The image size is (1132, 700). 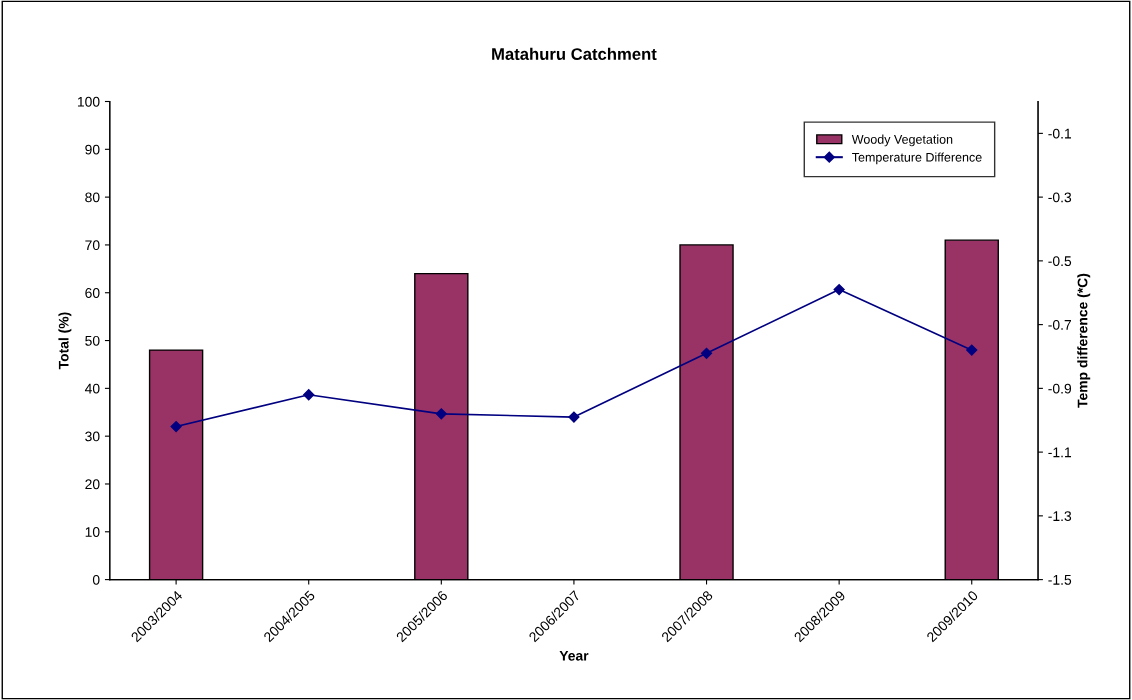 What do you see at coordinates (1060, 261) in the screenshot?
I see `y2-tick-label: -0.5` at bounding box center [1060, 261].